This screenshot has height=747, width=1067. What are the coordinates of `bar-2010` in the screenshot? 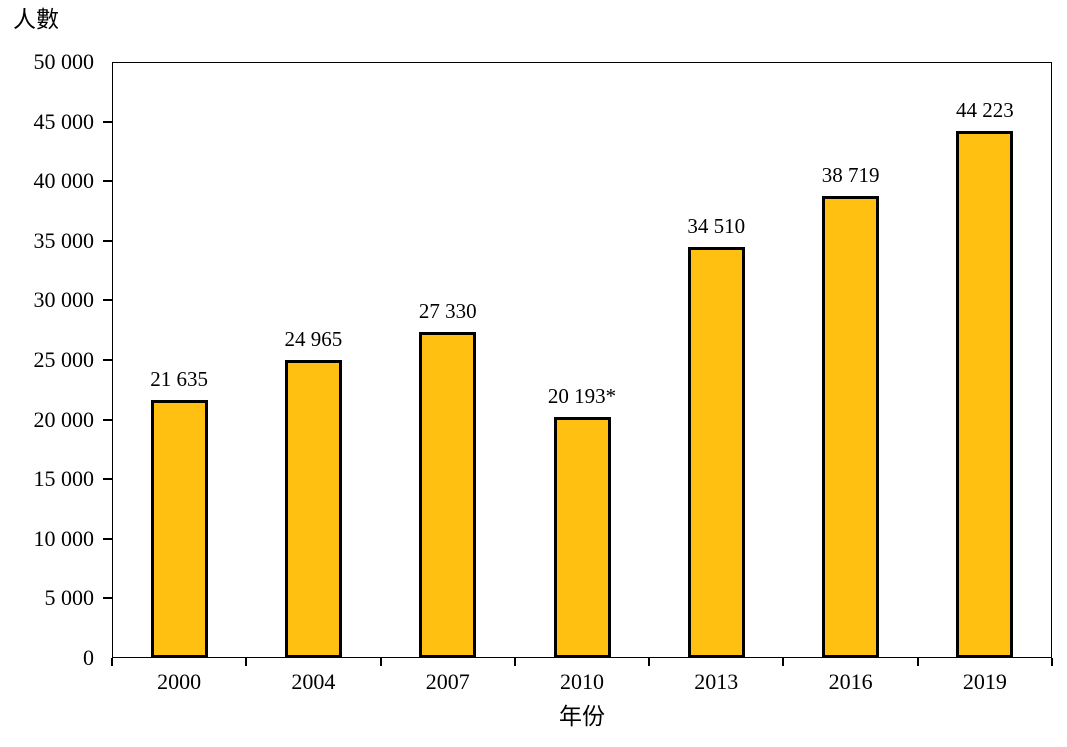 It's located at (582, 537).